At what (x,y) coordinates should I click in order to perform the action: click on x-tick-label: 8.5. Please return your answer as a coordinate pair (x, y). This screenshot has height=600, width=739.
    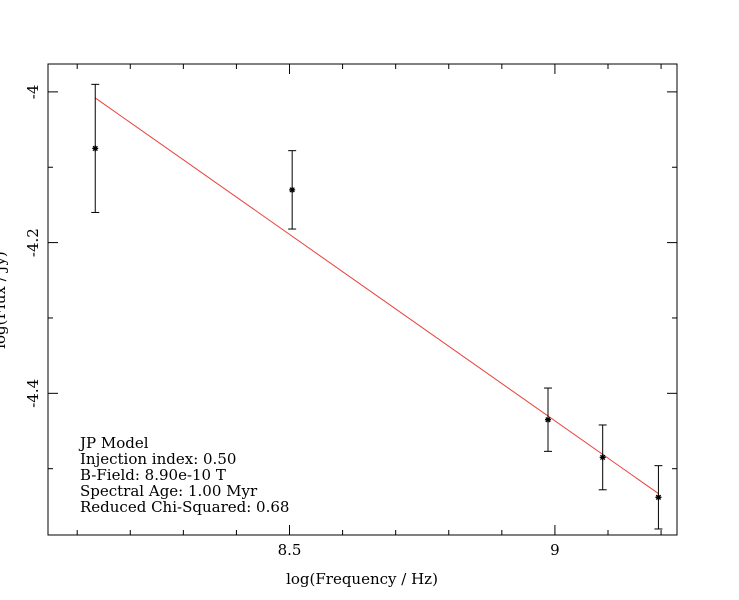
    Looking at the image, I should click on (290, 550).